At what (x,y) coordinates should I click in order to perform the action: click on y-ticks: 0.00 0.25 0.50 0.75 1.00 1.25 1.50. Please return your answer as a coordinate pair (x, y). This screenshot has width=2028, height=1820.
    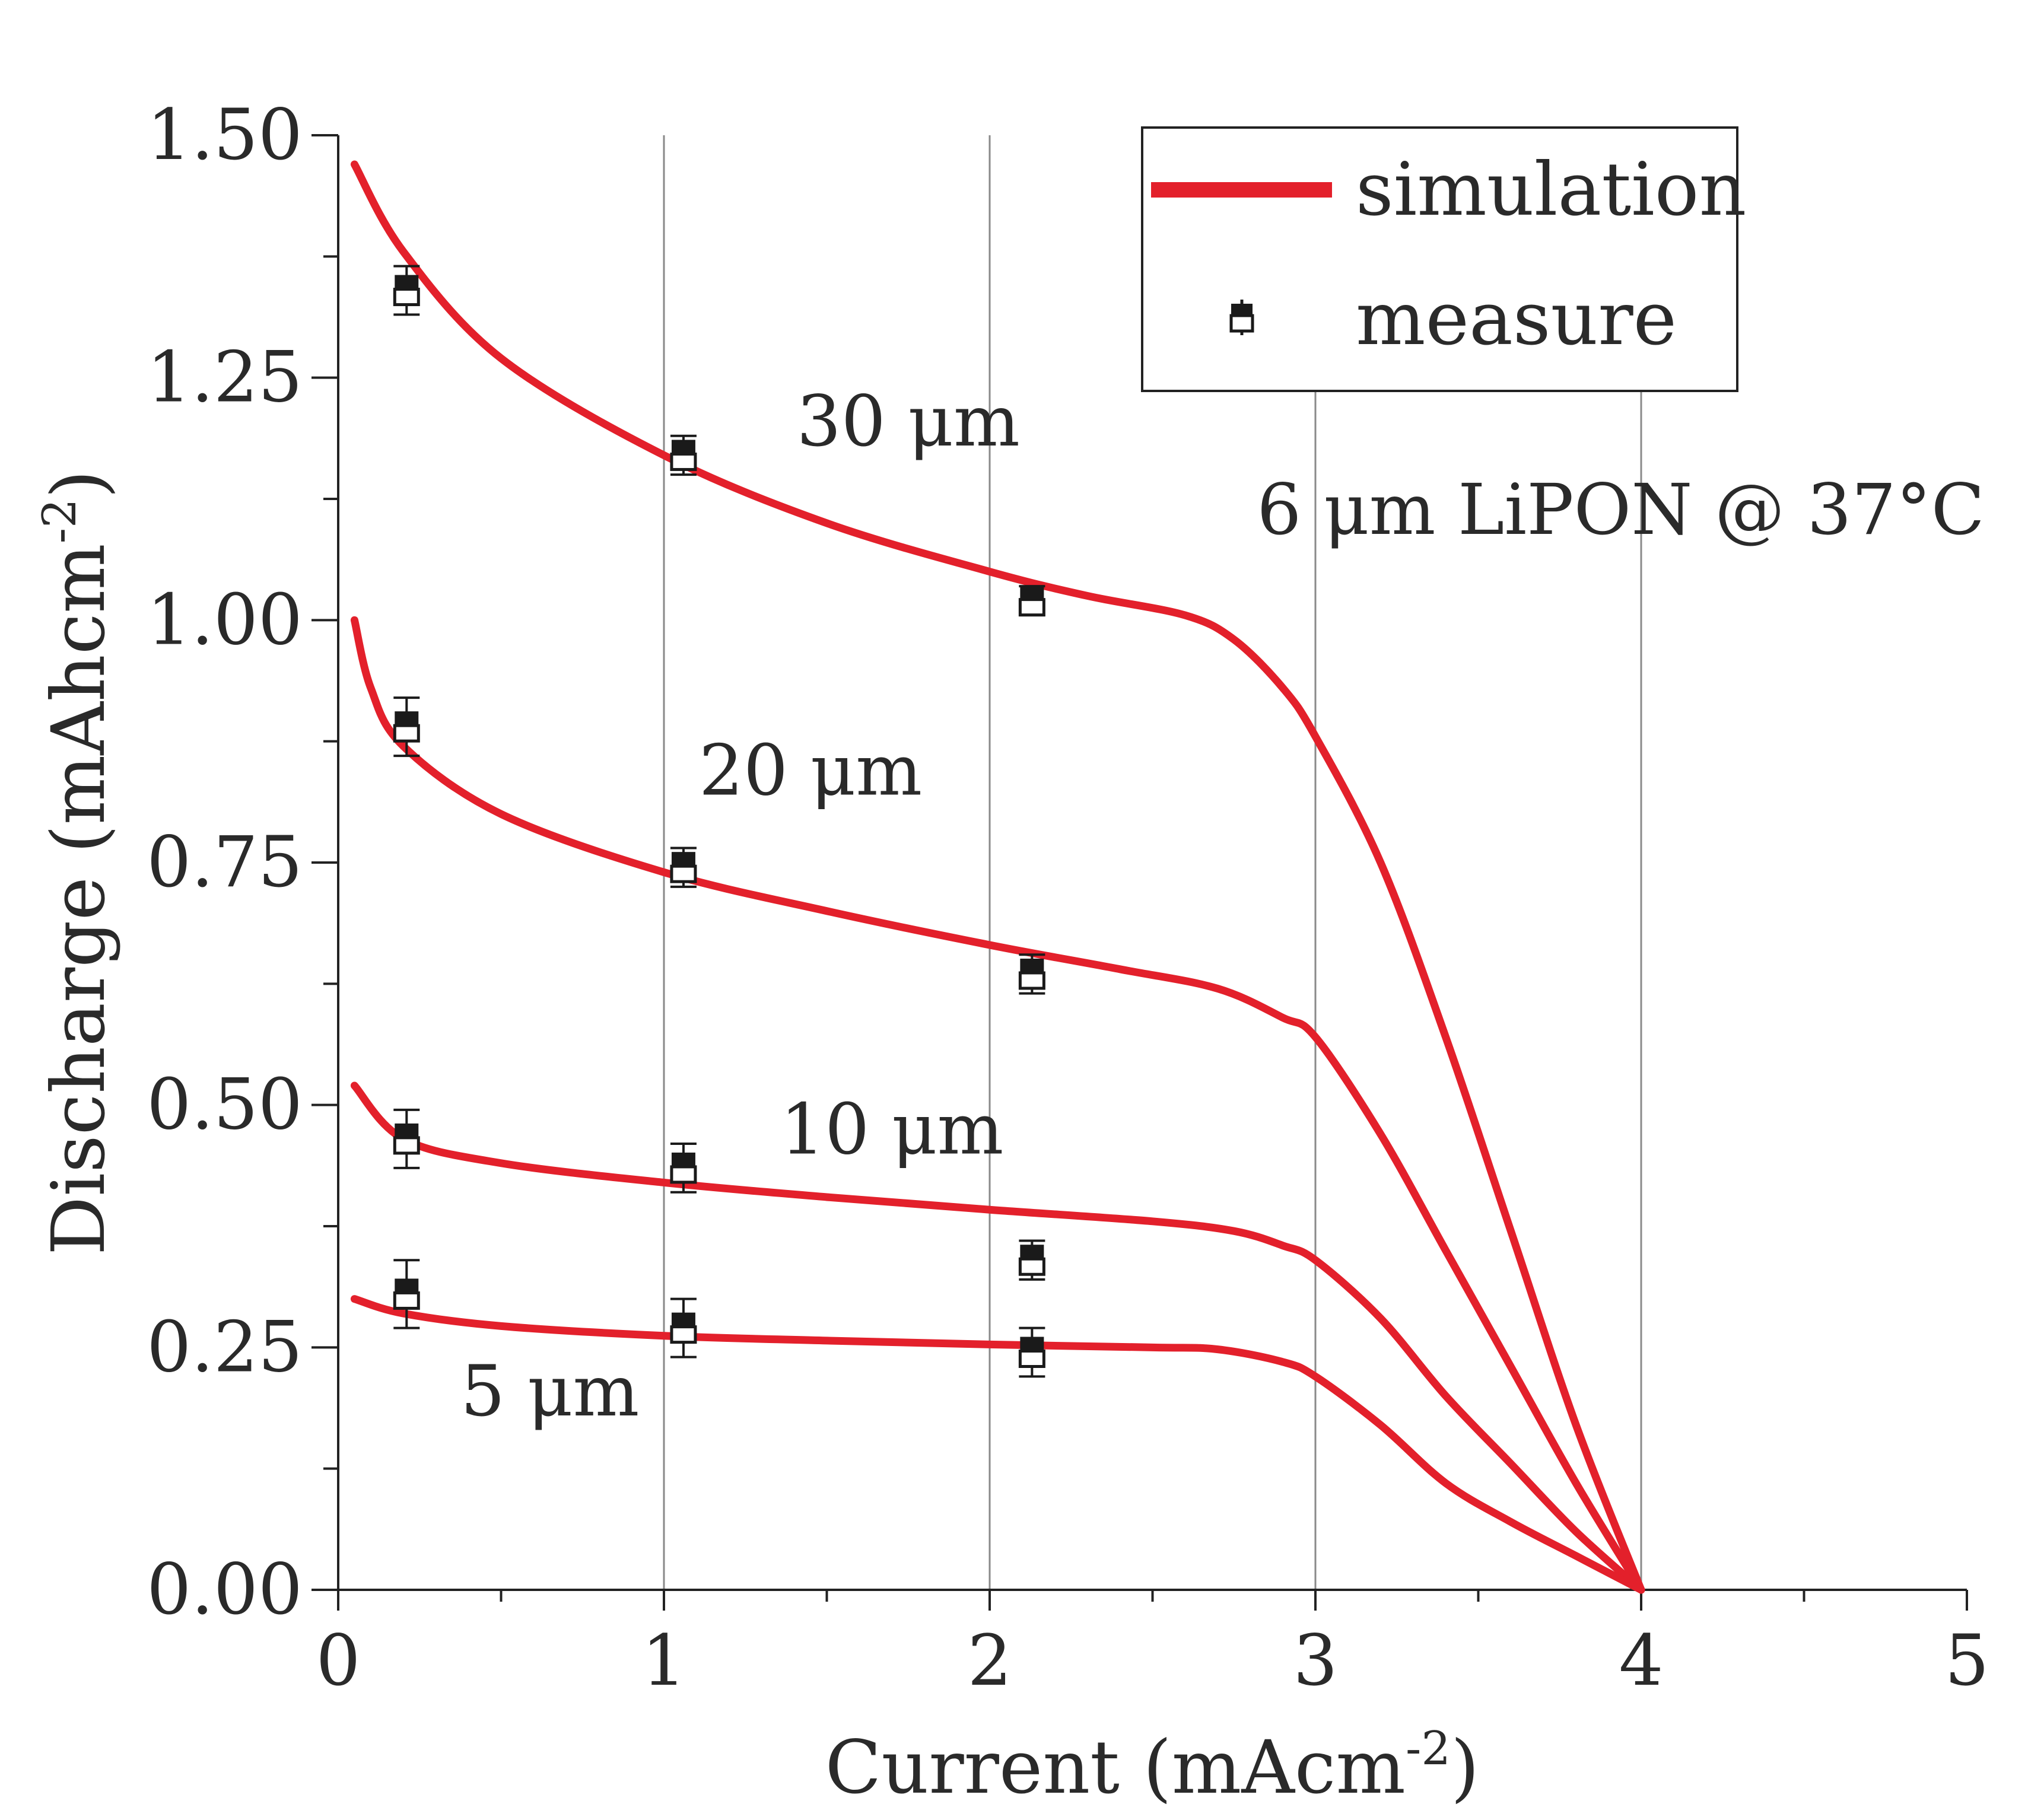
    Looking at the image, I should click on (243, 862).